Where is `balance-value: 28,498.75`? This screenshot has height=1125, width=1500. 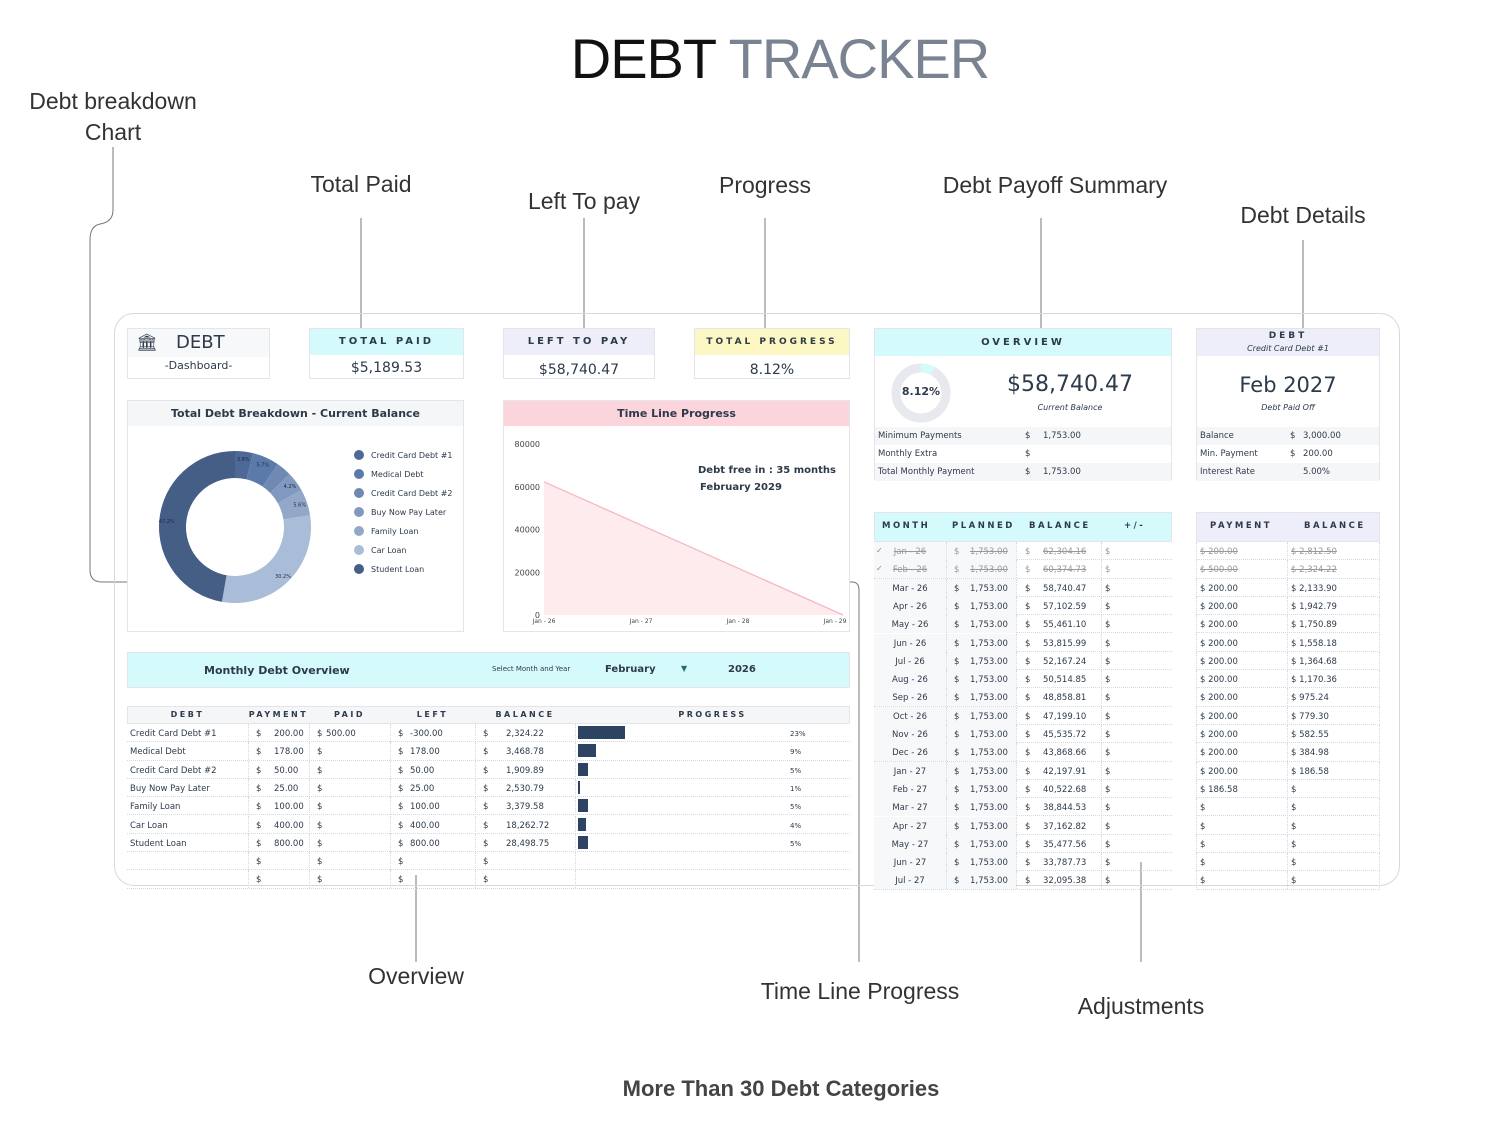
balance-value: 28,498.75 is located at coordinates (528, 843).